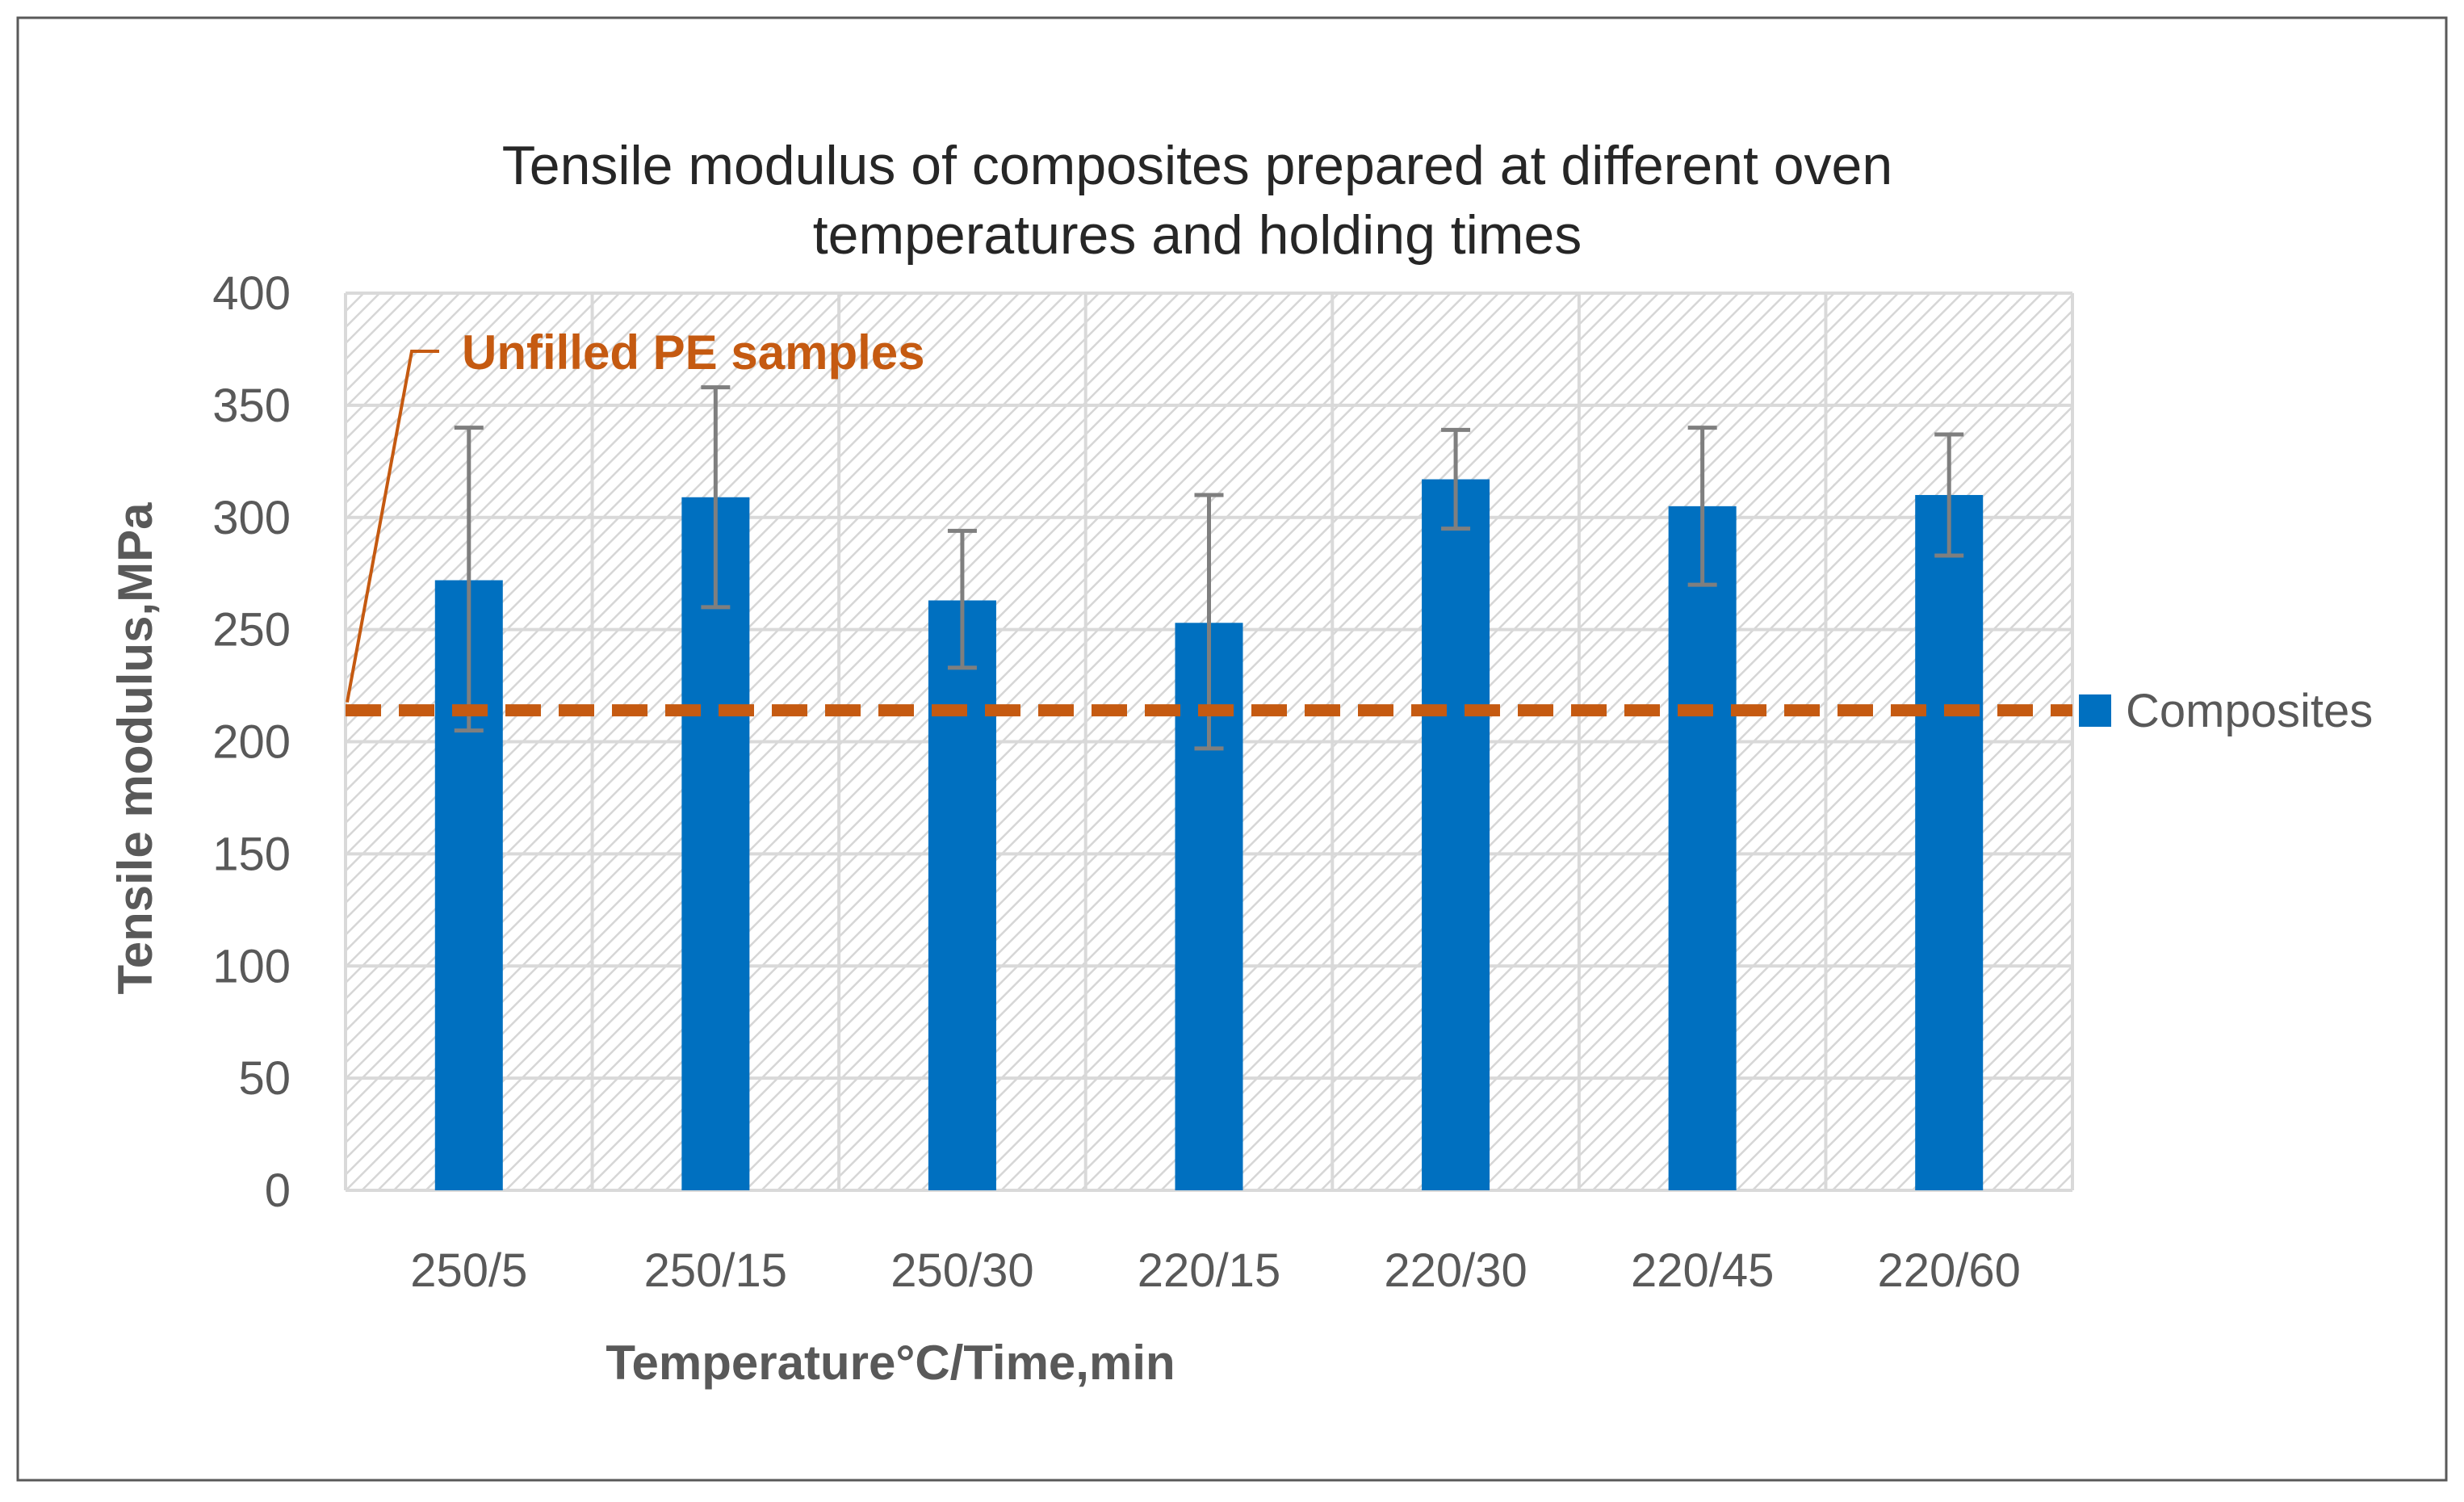 The width and height of the screenshot is (2464, 1502). I want to click on x-tick-label-250-30: 250/30, so click(961, 1270).